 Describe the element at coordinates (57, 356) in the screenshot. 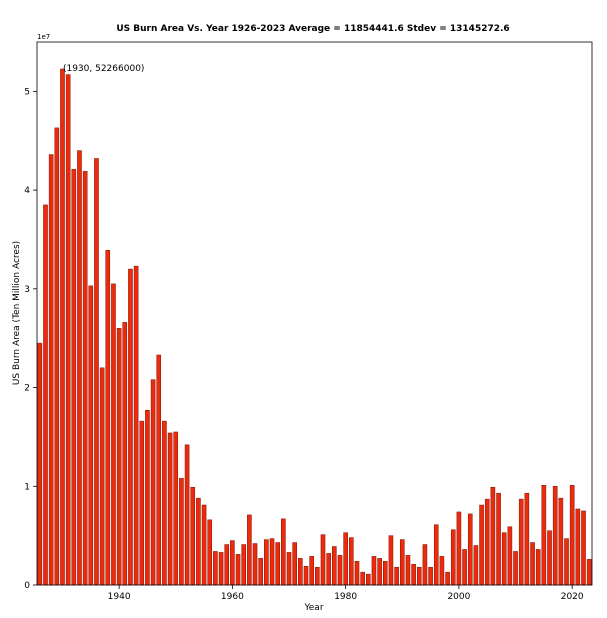

I see `bar-1929` at that location.